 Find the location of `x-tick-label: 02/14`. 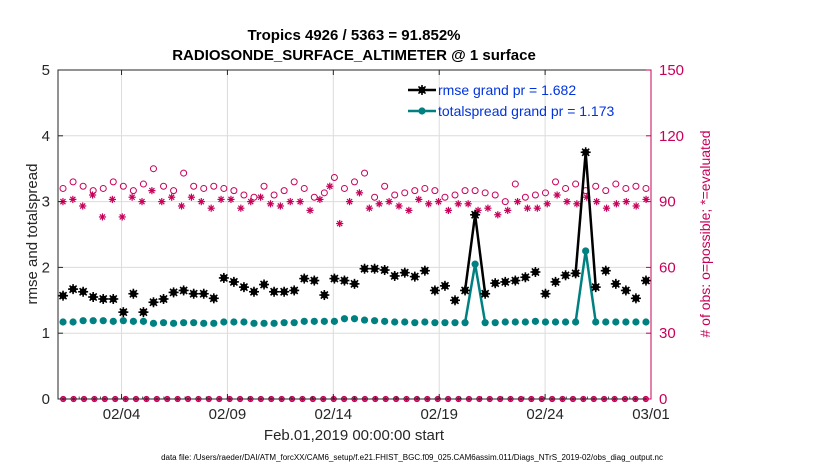

x-tick-label: 02/14 is located at coordinates (334, 414).